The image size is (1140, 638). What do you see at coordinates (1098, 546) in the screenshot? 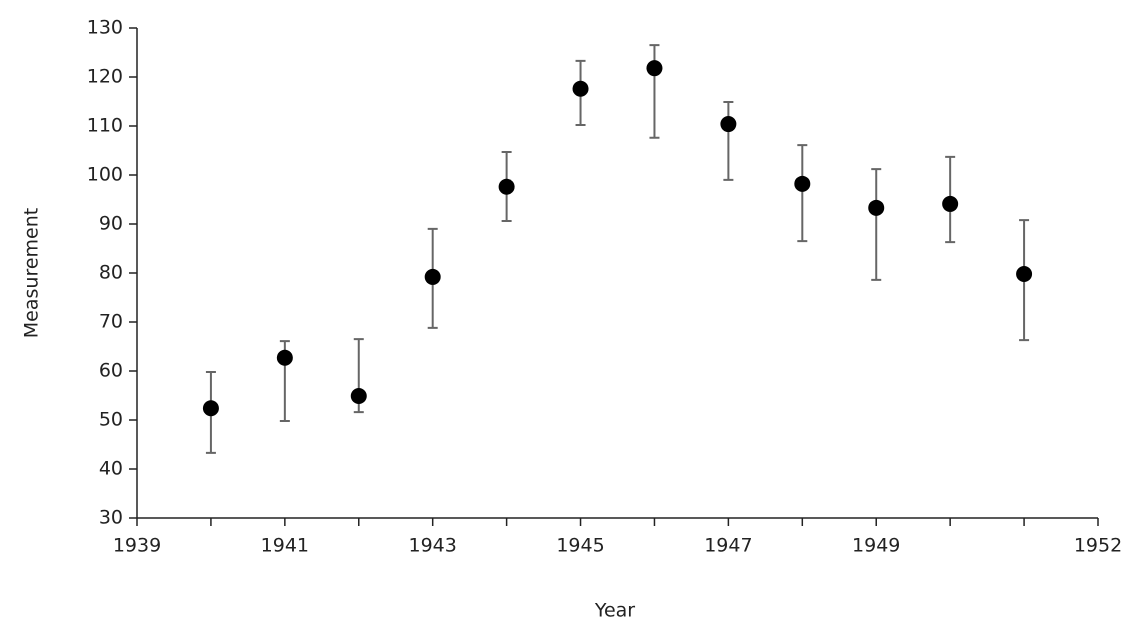
I see `x-tick-label: 1952` at bounding box center [1098, 546].